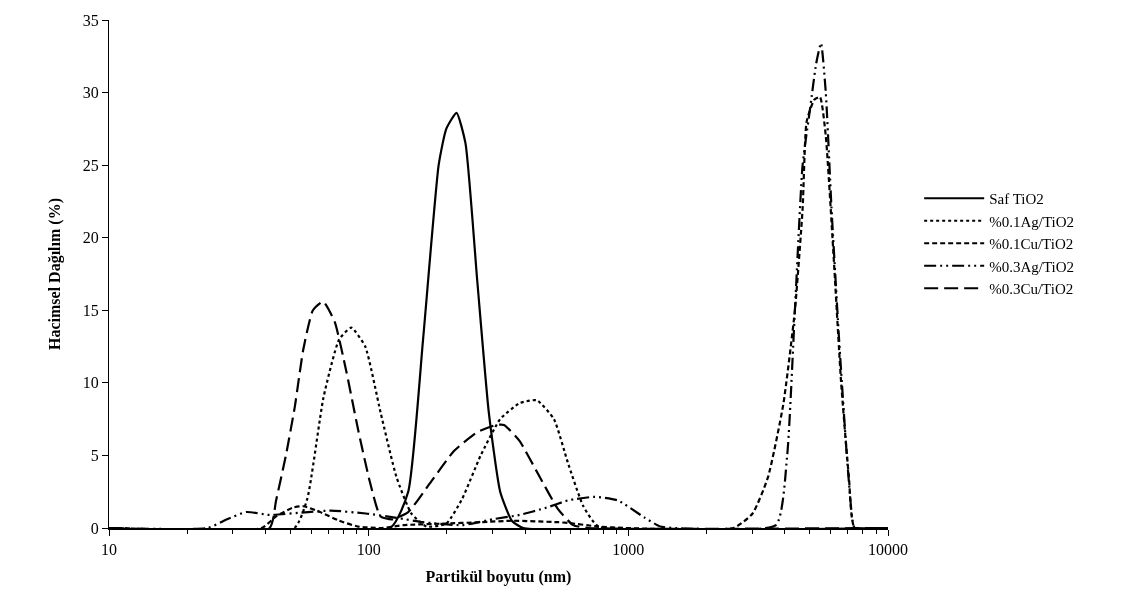  I want to click on y-tick-label: 20, so click(90, 238).